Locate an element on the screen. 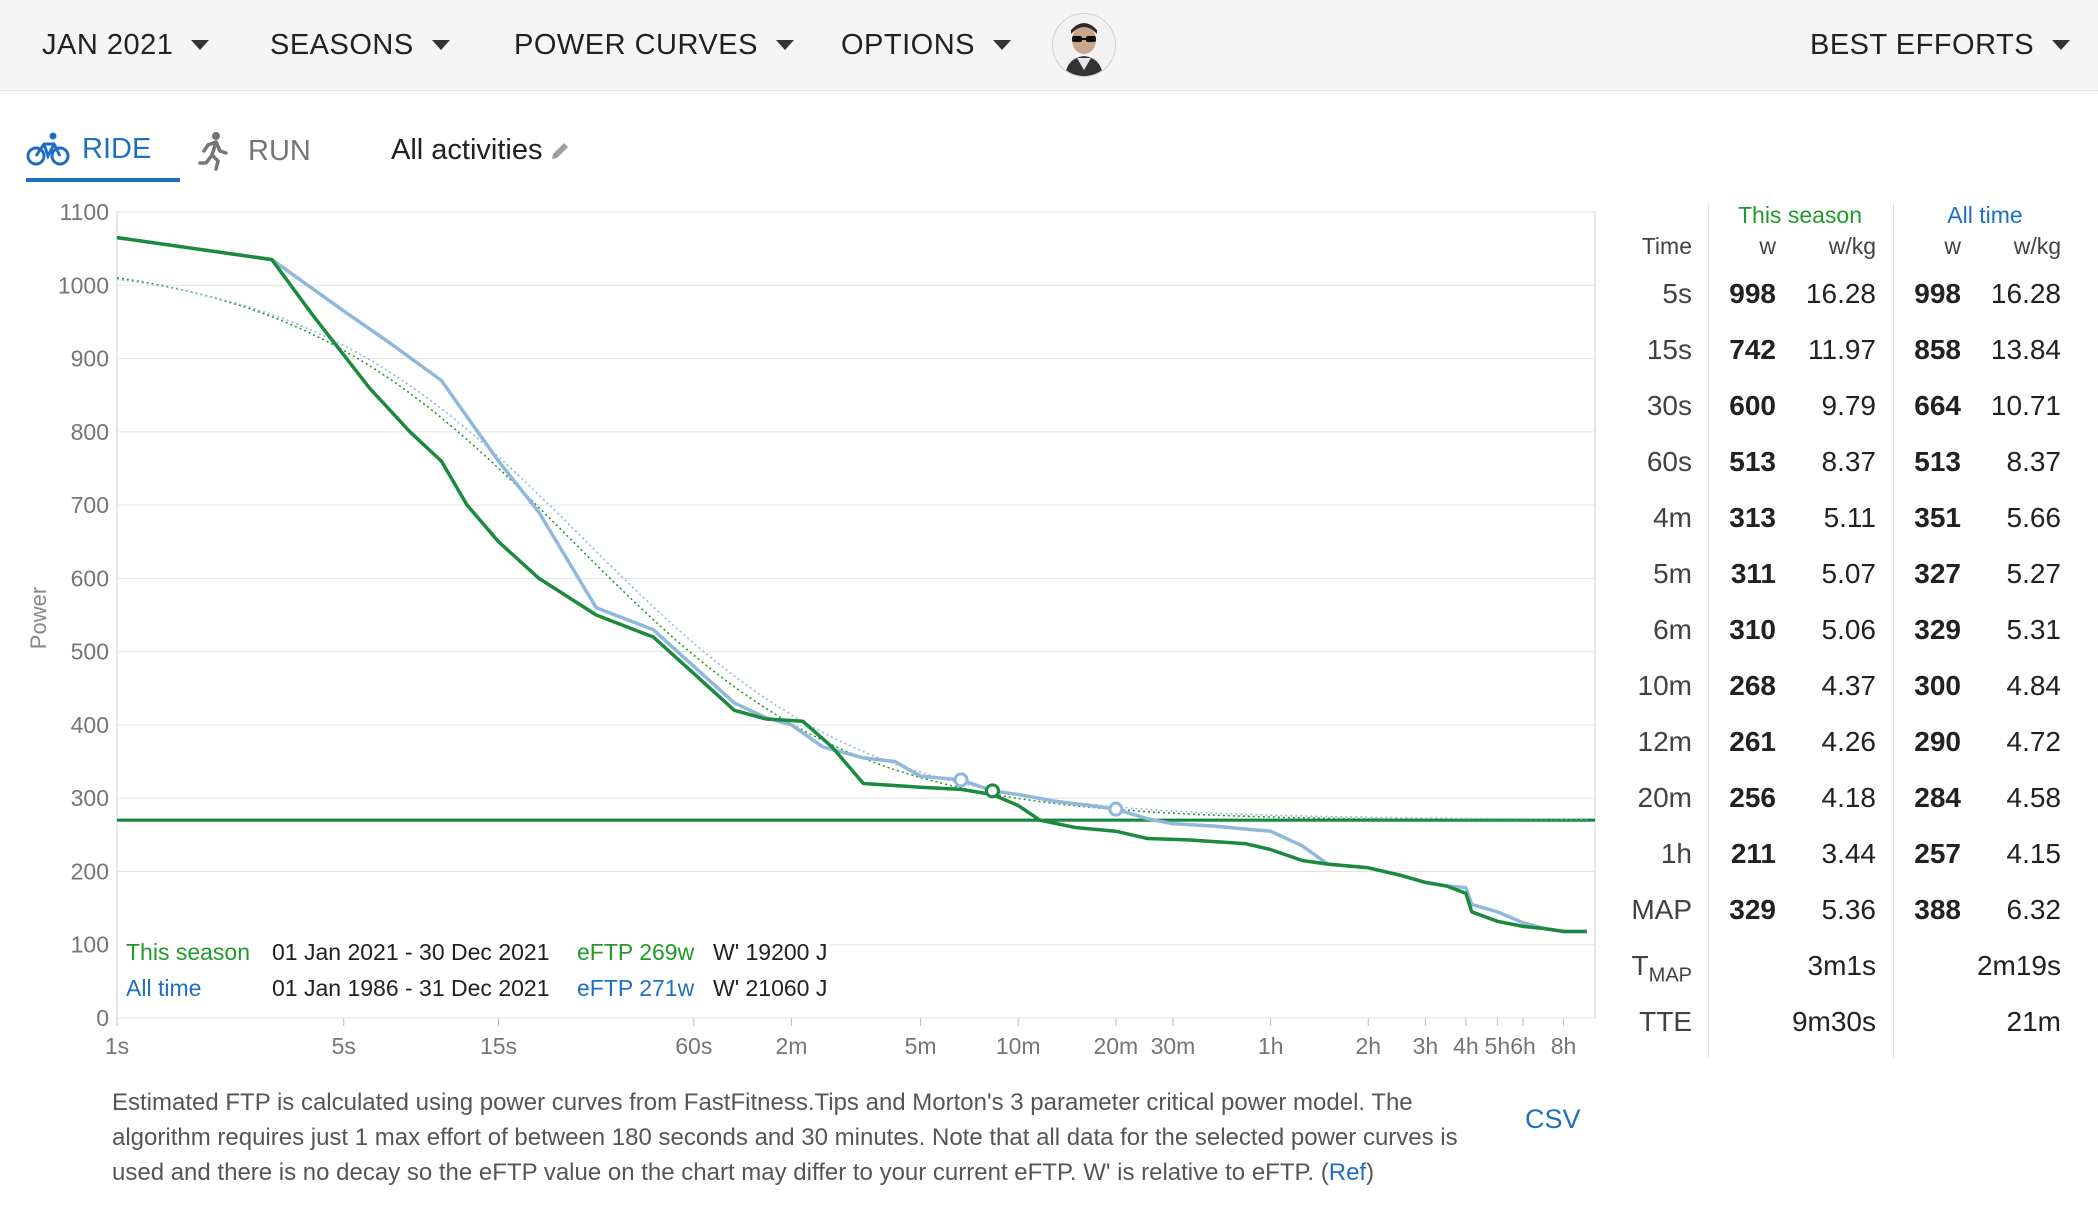  season-watts: 268 is located at coordinates (1752, 685).